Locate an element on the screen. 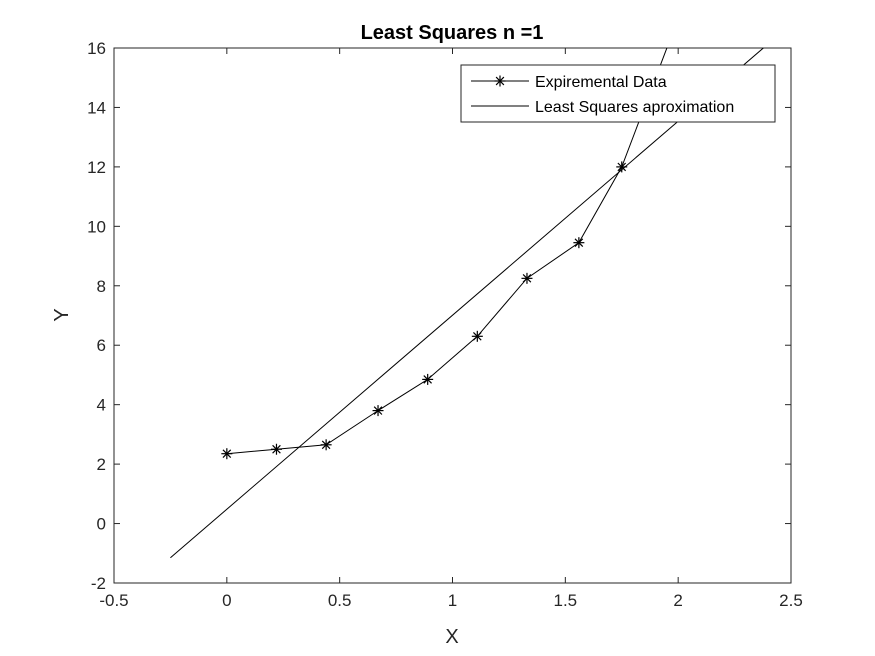 Image resolution: width=875 pixels, height=656 pixels. x-tick-label: 1.5 is located at coordinates (566, 600).